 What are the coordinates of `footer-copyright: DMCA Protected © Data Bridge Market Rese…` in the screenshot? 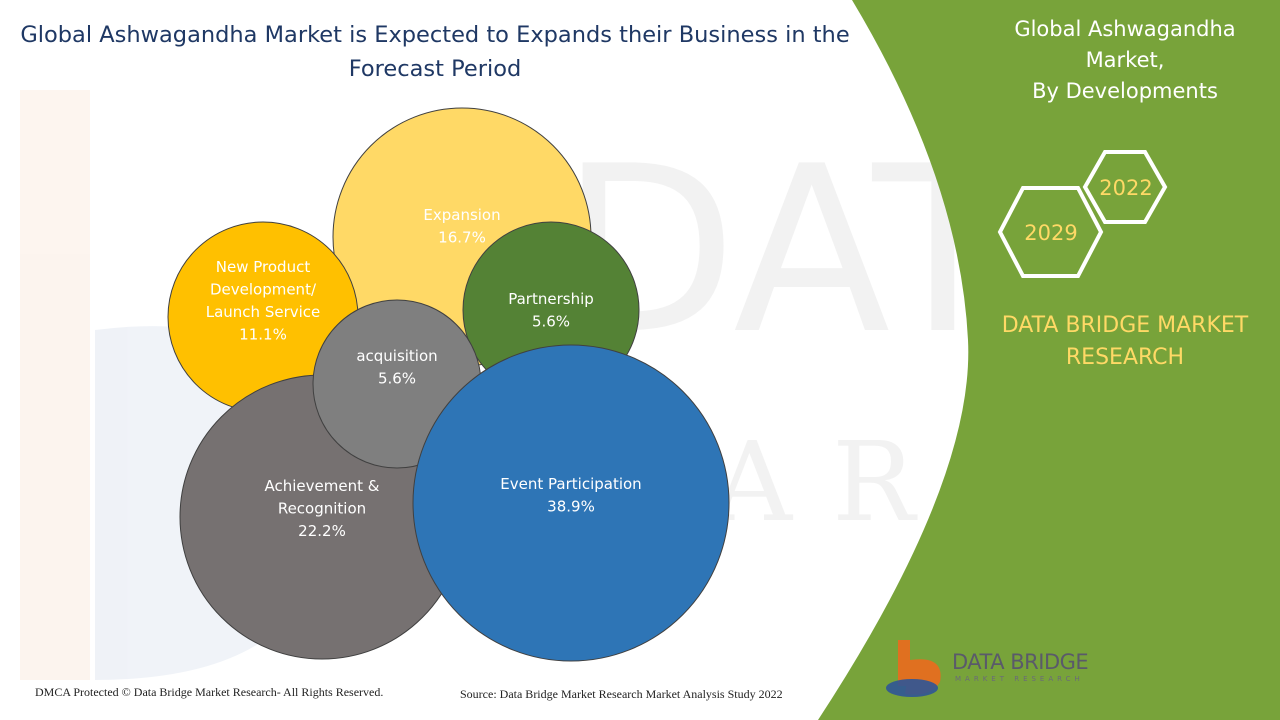 It's located at (209, 692).